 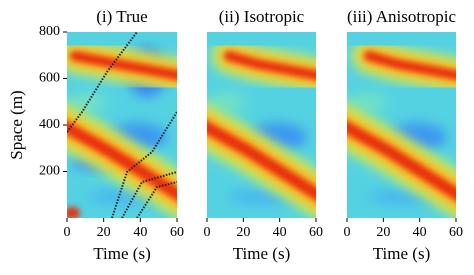 I want to click on y-tick-label: 800, so click(x=49, y=31).